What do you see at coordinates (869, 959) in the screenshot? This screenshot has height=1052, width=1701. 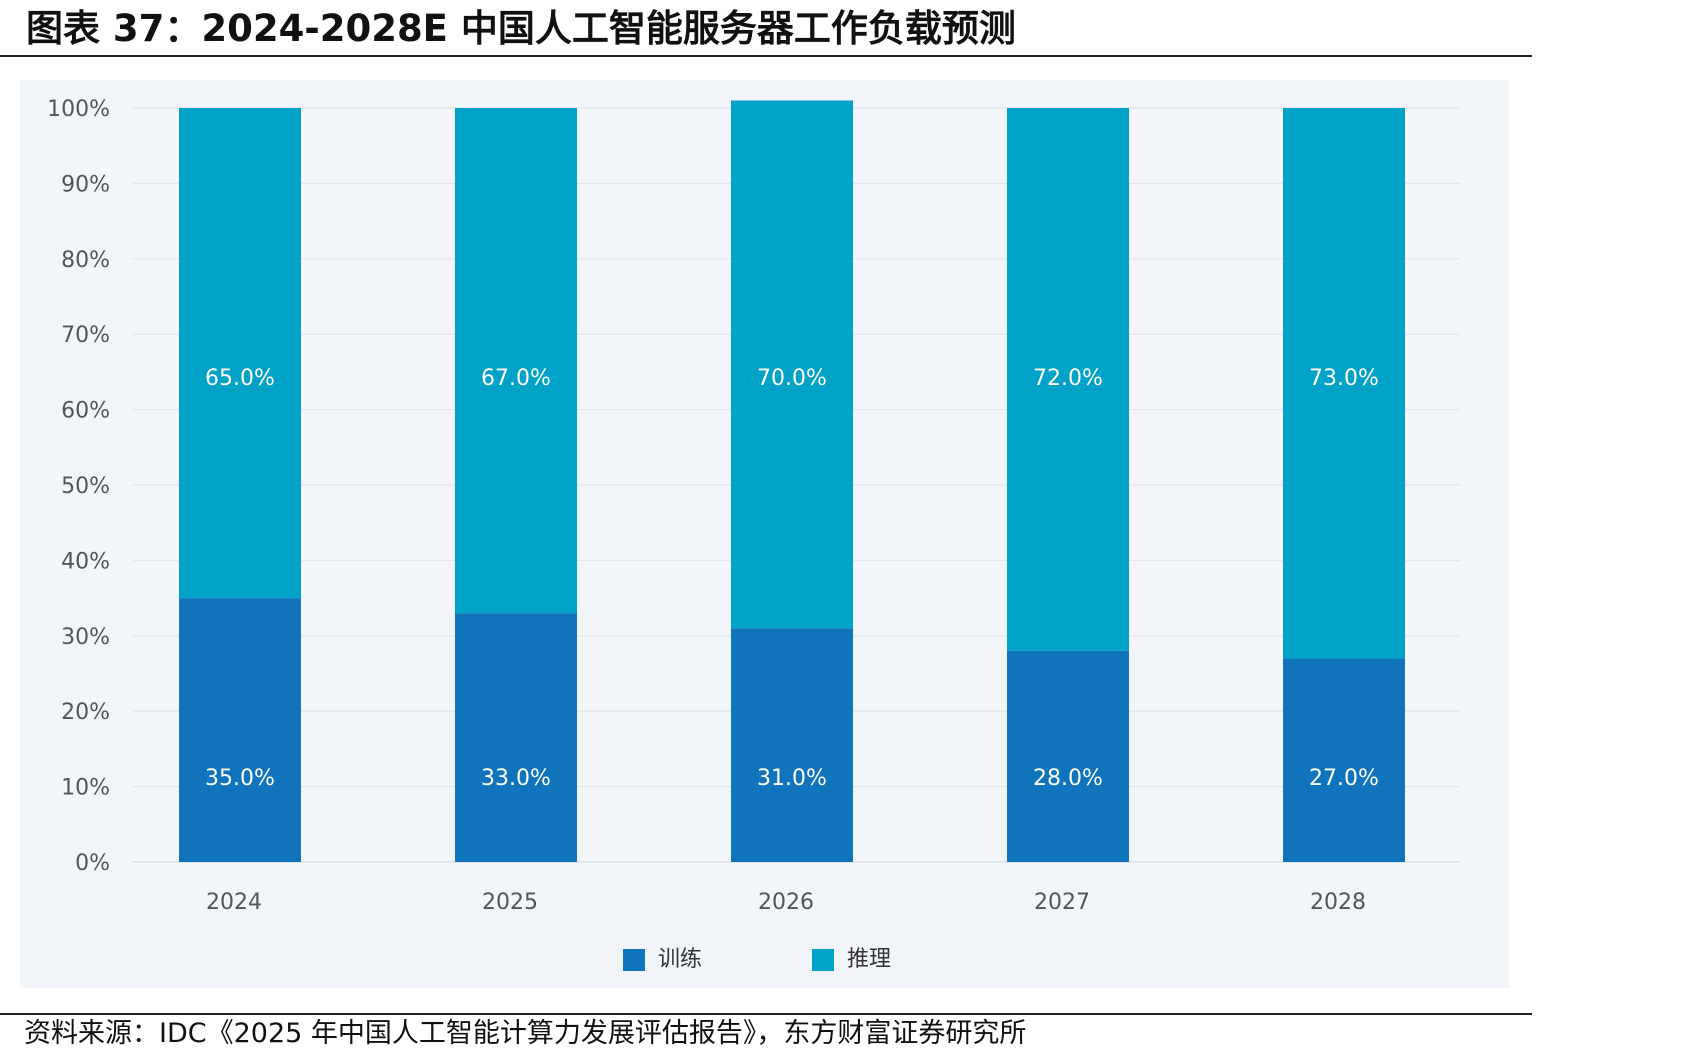 I see `legend-label-inference: 推理` at bounding box center [869, 959].